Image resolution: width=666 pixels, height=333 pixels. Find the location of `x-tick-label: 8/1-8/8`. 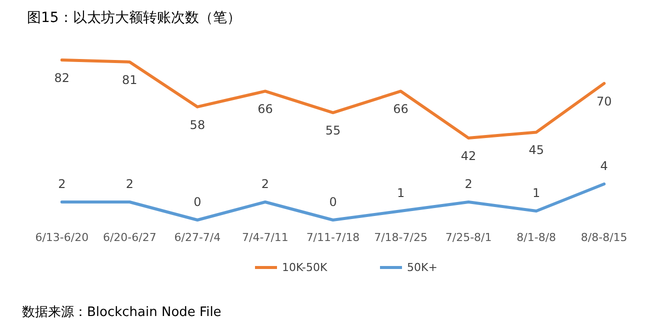

x-tick-label: 8/1-8/8 is located at coordinates (536, 237).